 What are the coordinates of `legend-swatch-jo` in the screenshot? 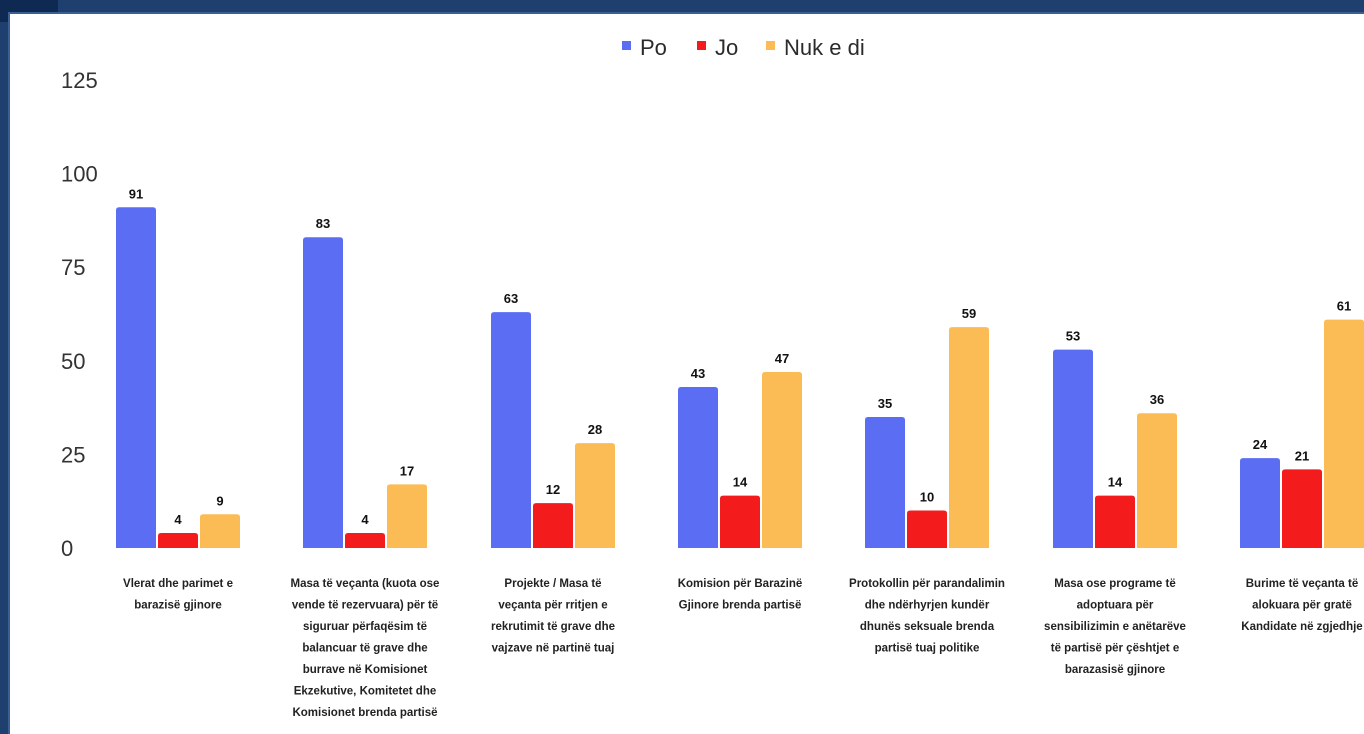 It's located at (701, 45).